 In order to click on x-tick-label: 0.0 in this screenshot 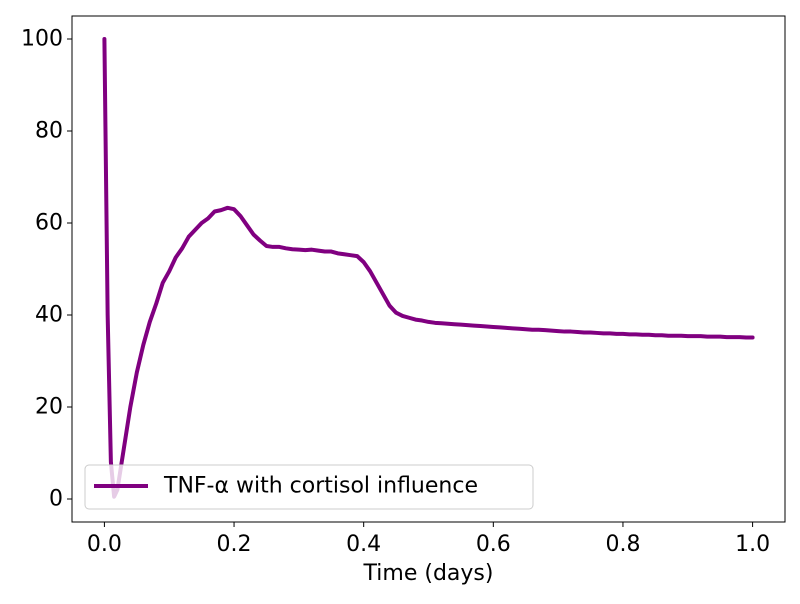, I will do `click(104, 544)`.